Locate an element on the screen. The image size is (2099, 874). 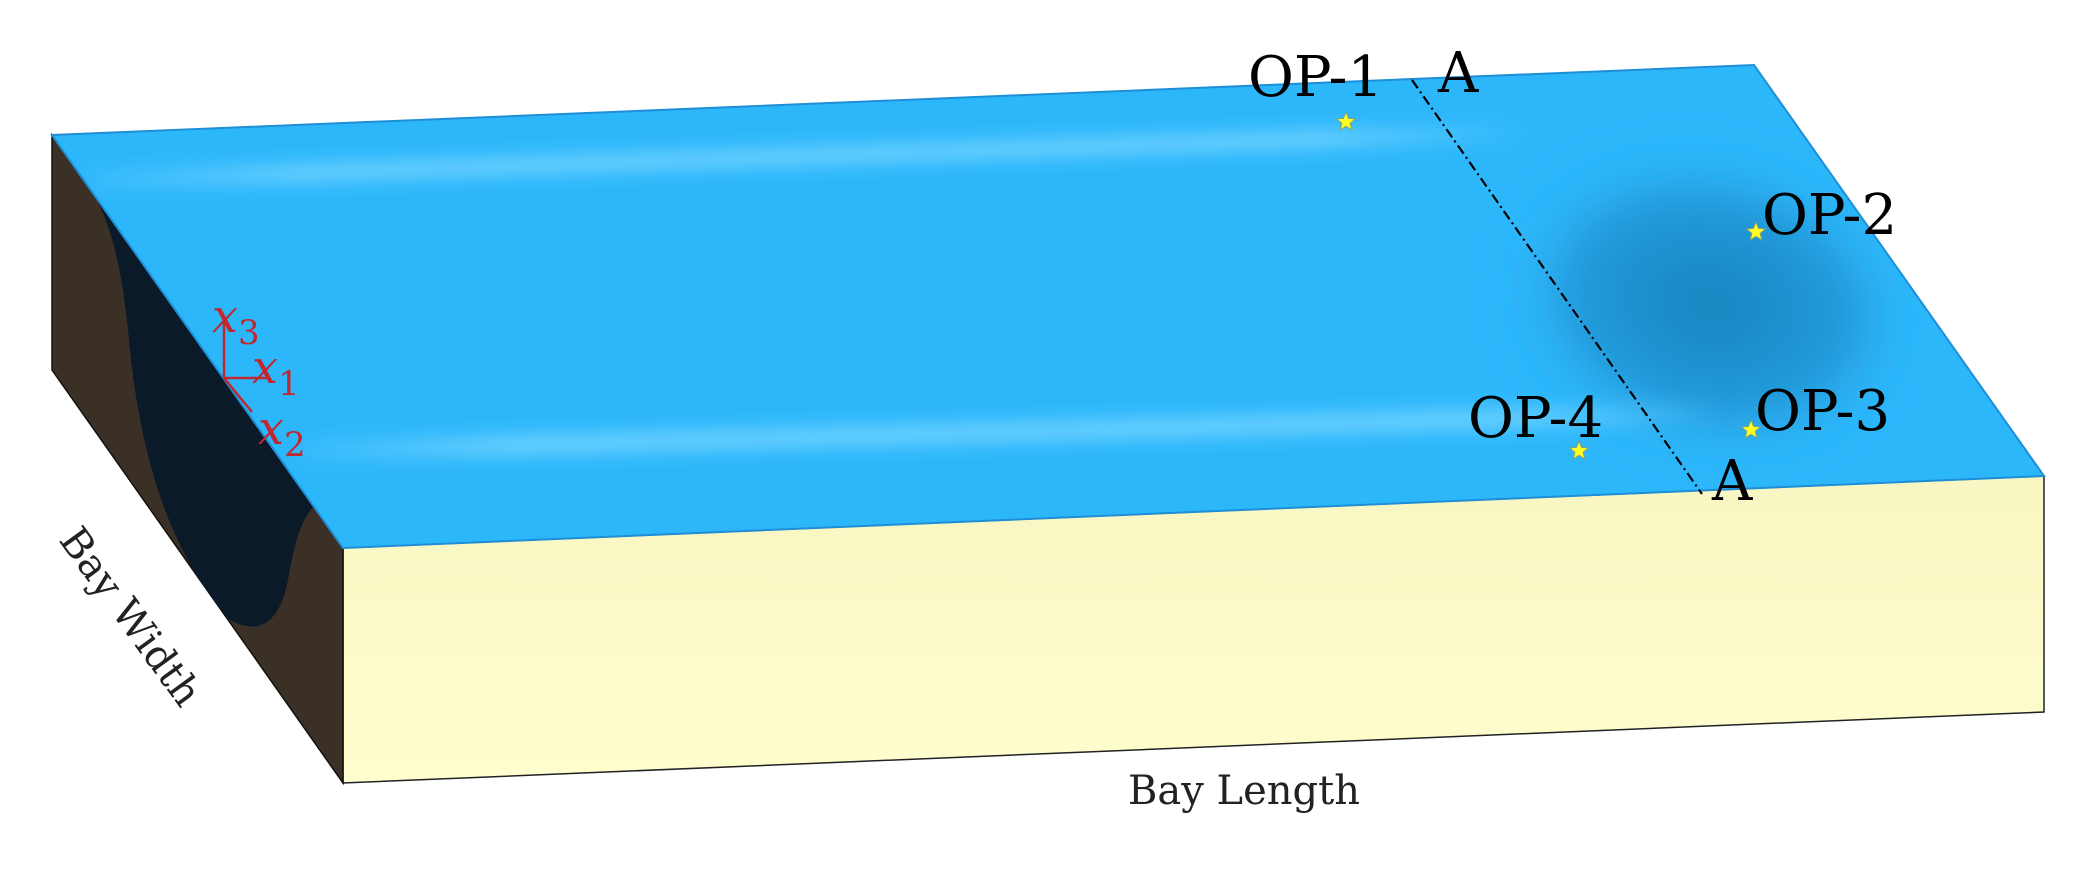
bay-length-label: Bay Length is located at coordinates (1244, 791).